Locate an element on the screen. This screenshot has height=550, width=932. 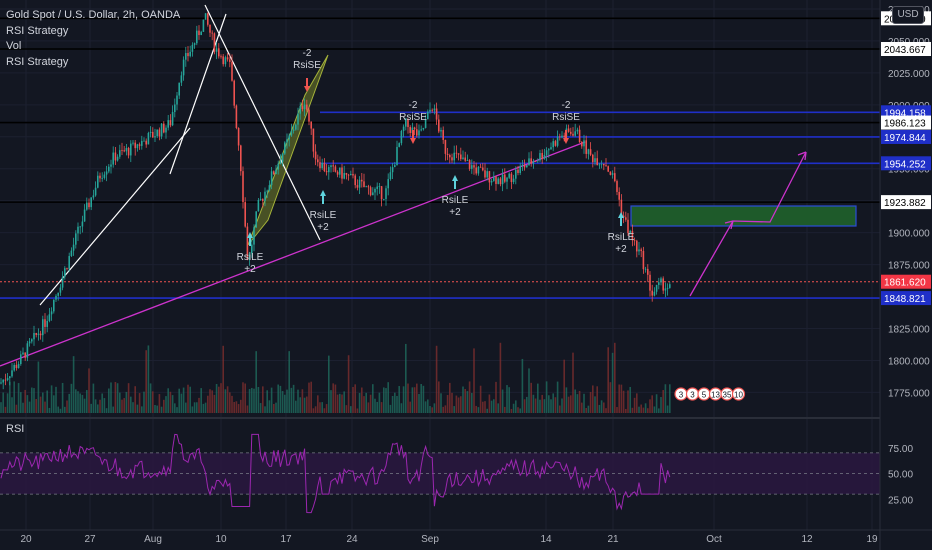
event-marker-count: 10 is located at coordinates (738, 395).